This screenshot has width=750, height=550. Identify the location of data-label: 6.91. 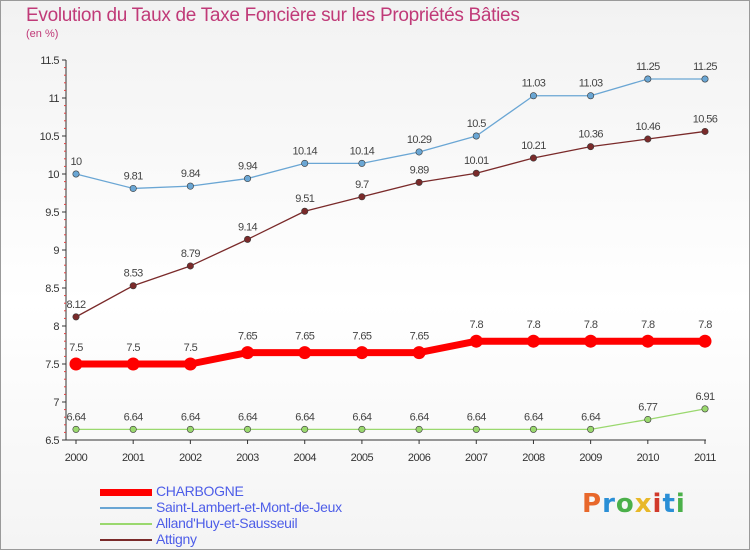
(704, 397).